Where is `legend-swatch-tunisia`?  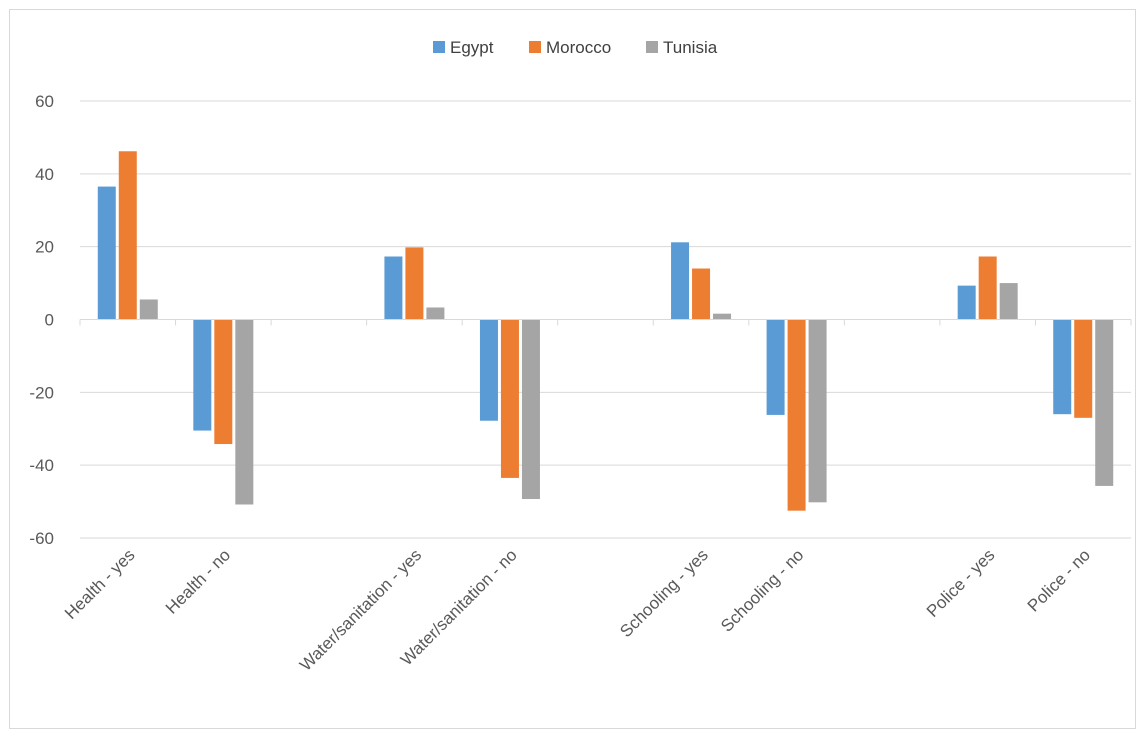 legend-swatch-tunisia is located at coordinates (652, 47).